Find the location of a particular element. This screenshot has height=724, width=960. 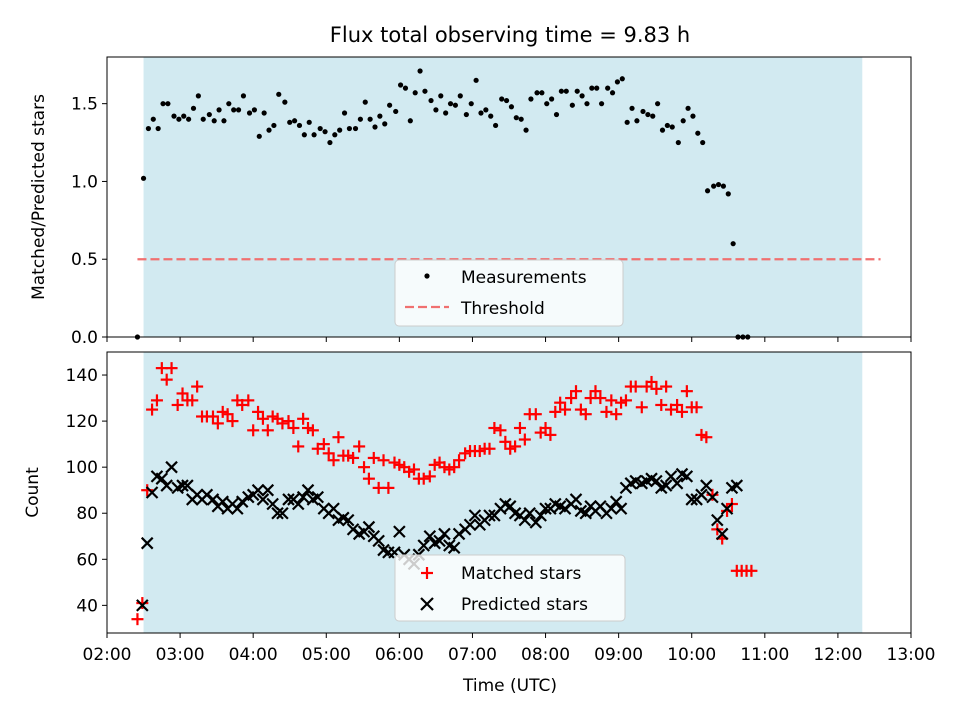

legend-measurements-marker is located at coordinates (427, 276).